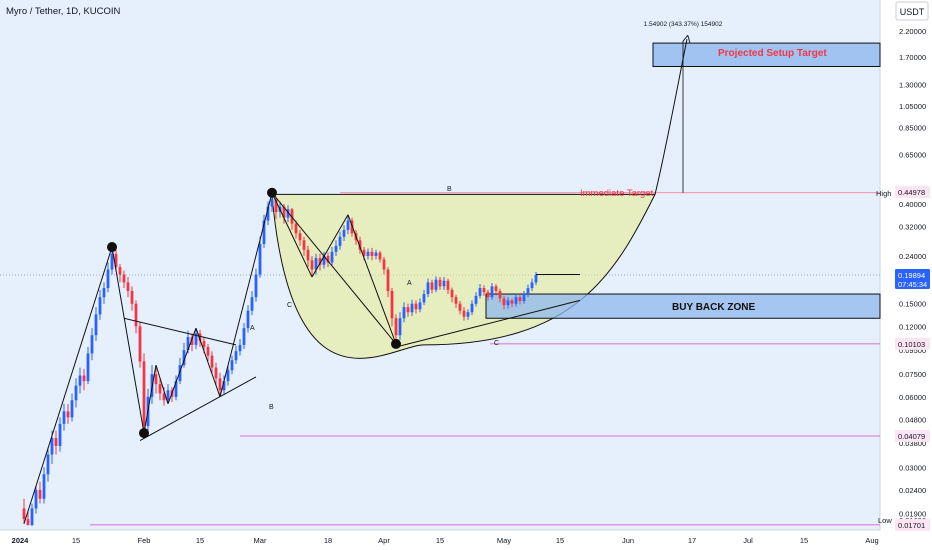 The image size is (932, 550). What do you see at coordinates (912, 524) in the screenshot?
I see `badge-level-4: 0.01701` at bounding box center [912, 524].